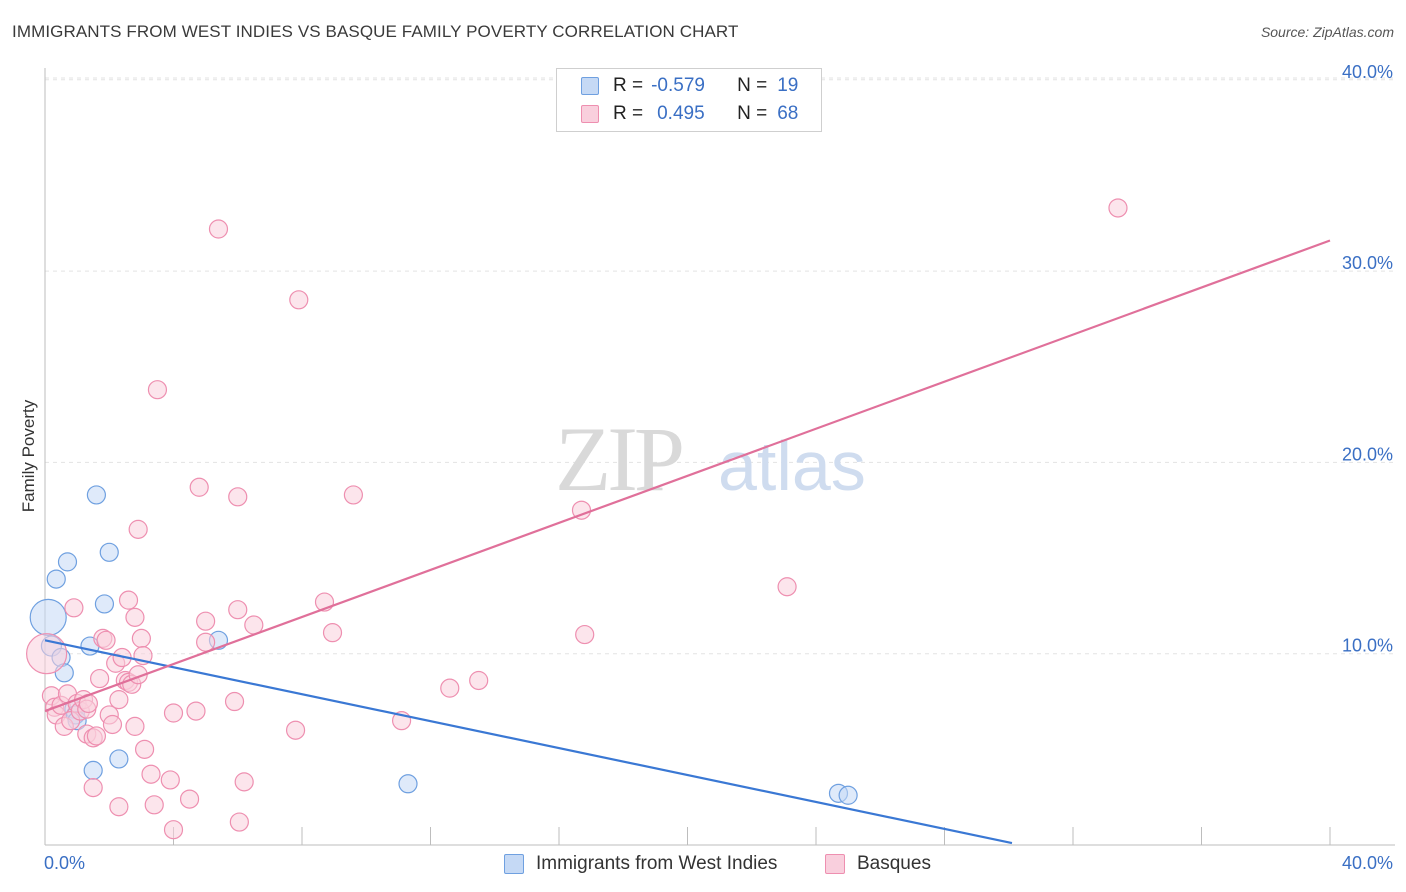 The width and height of the screenshot is (1406, 892). Describe the element at coordinates (1367, 454) in the screenshot. I see `y-tick-label: 20.0%` at that location.